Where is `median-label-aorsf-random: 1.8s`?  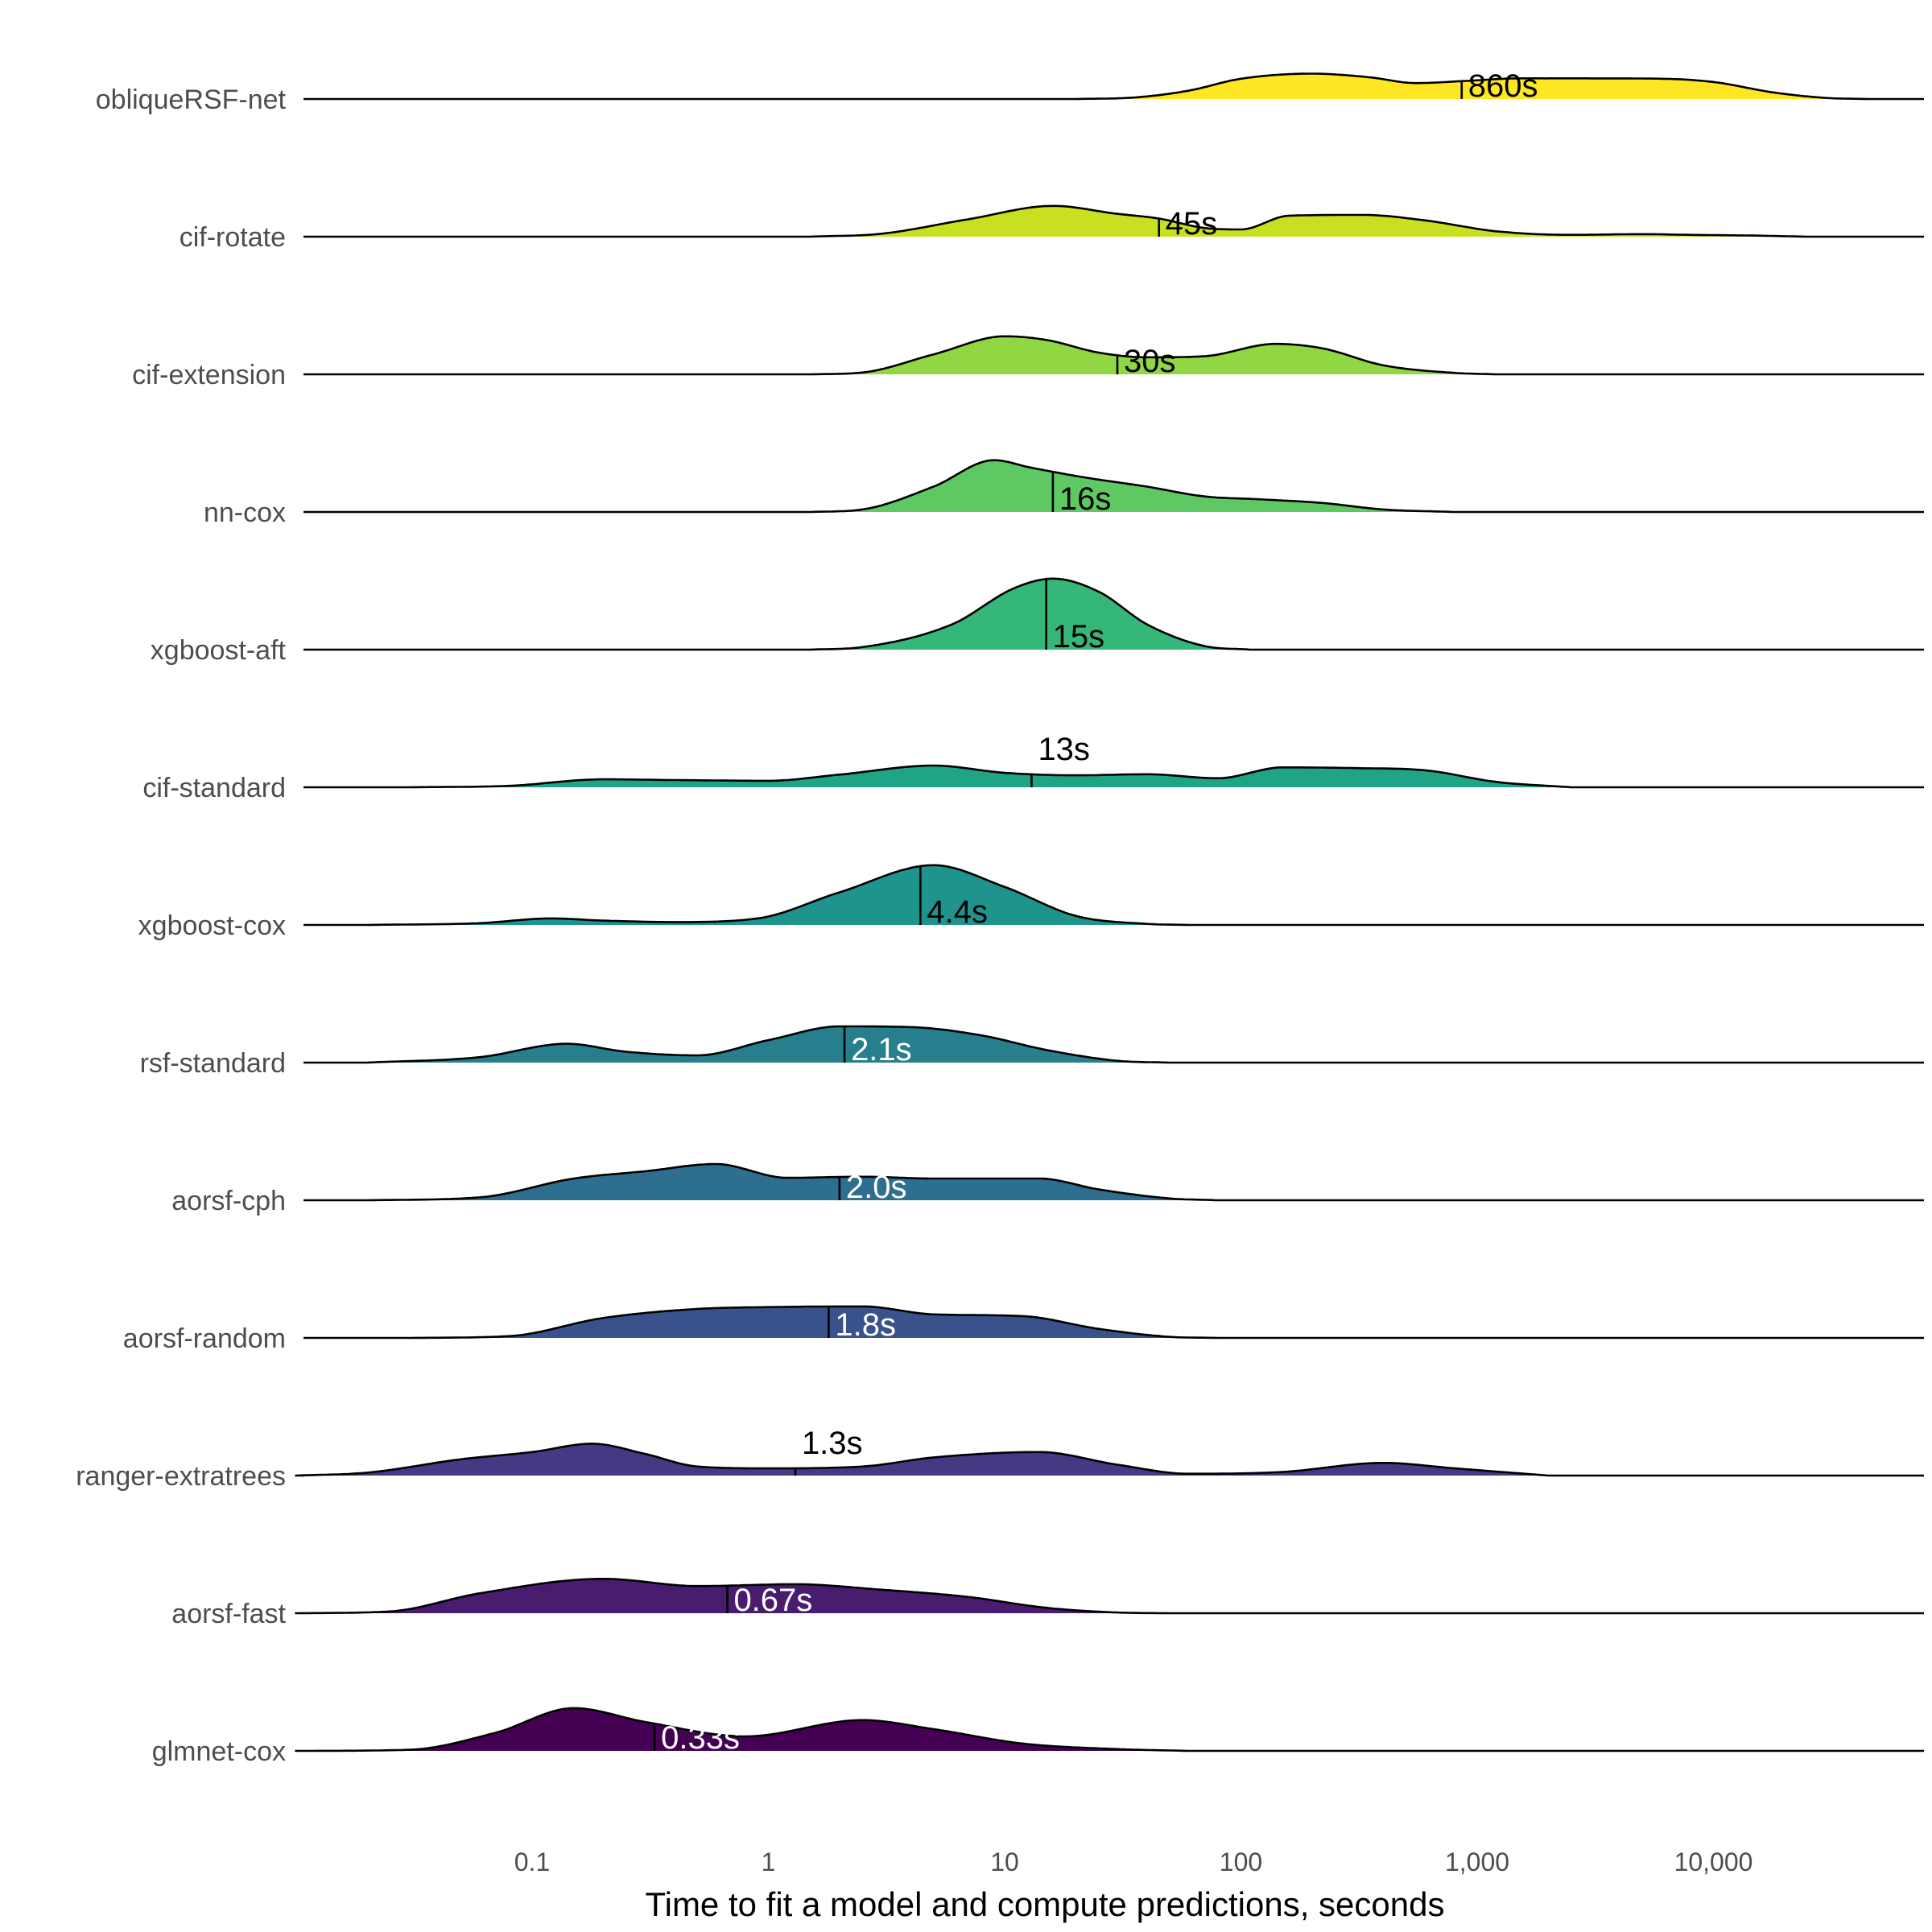 median-label-aorsf-random: 1.8s is located at coordinates (865, 1325).